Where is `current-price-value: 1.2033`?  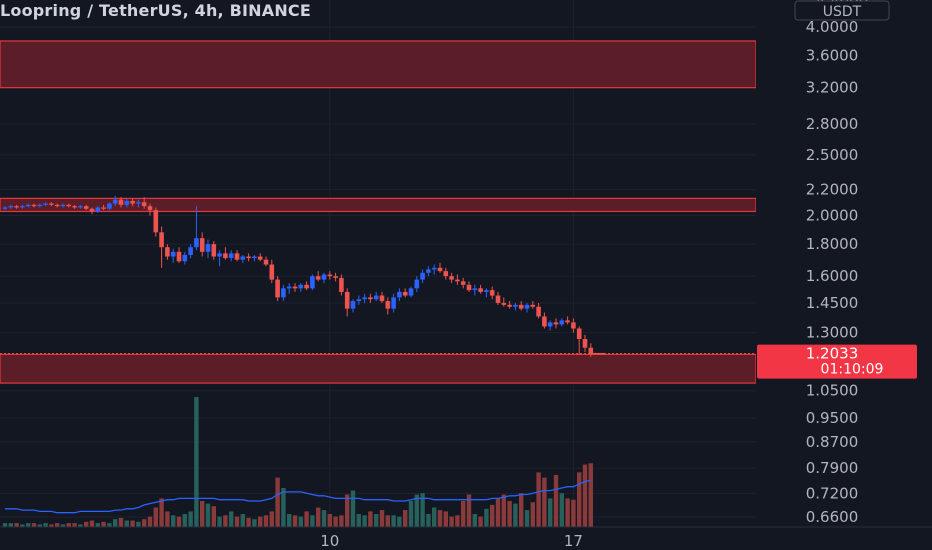 current-price-value: 1.2033 is located at coordinates (832, 354).